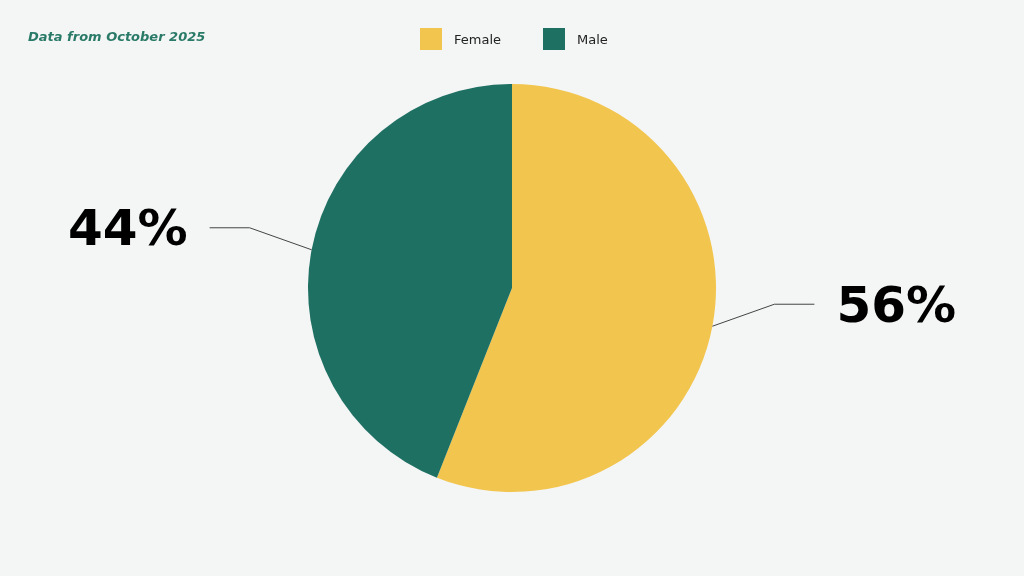  I want to click on text: Data from October 2025, so click(117, 36).